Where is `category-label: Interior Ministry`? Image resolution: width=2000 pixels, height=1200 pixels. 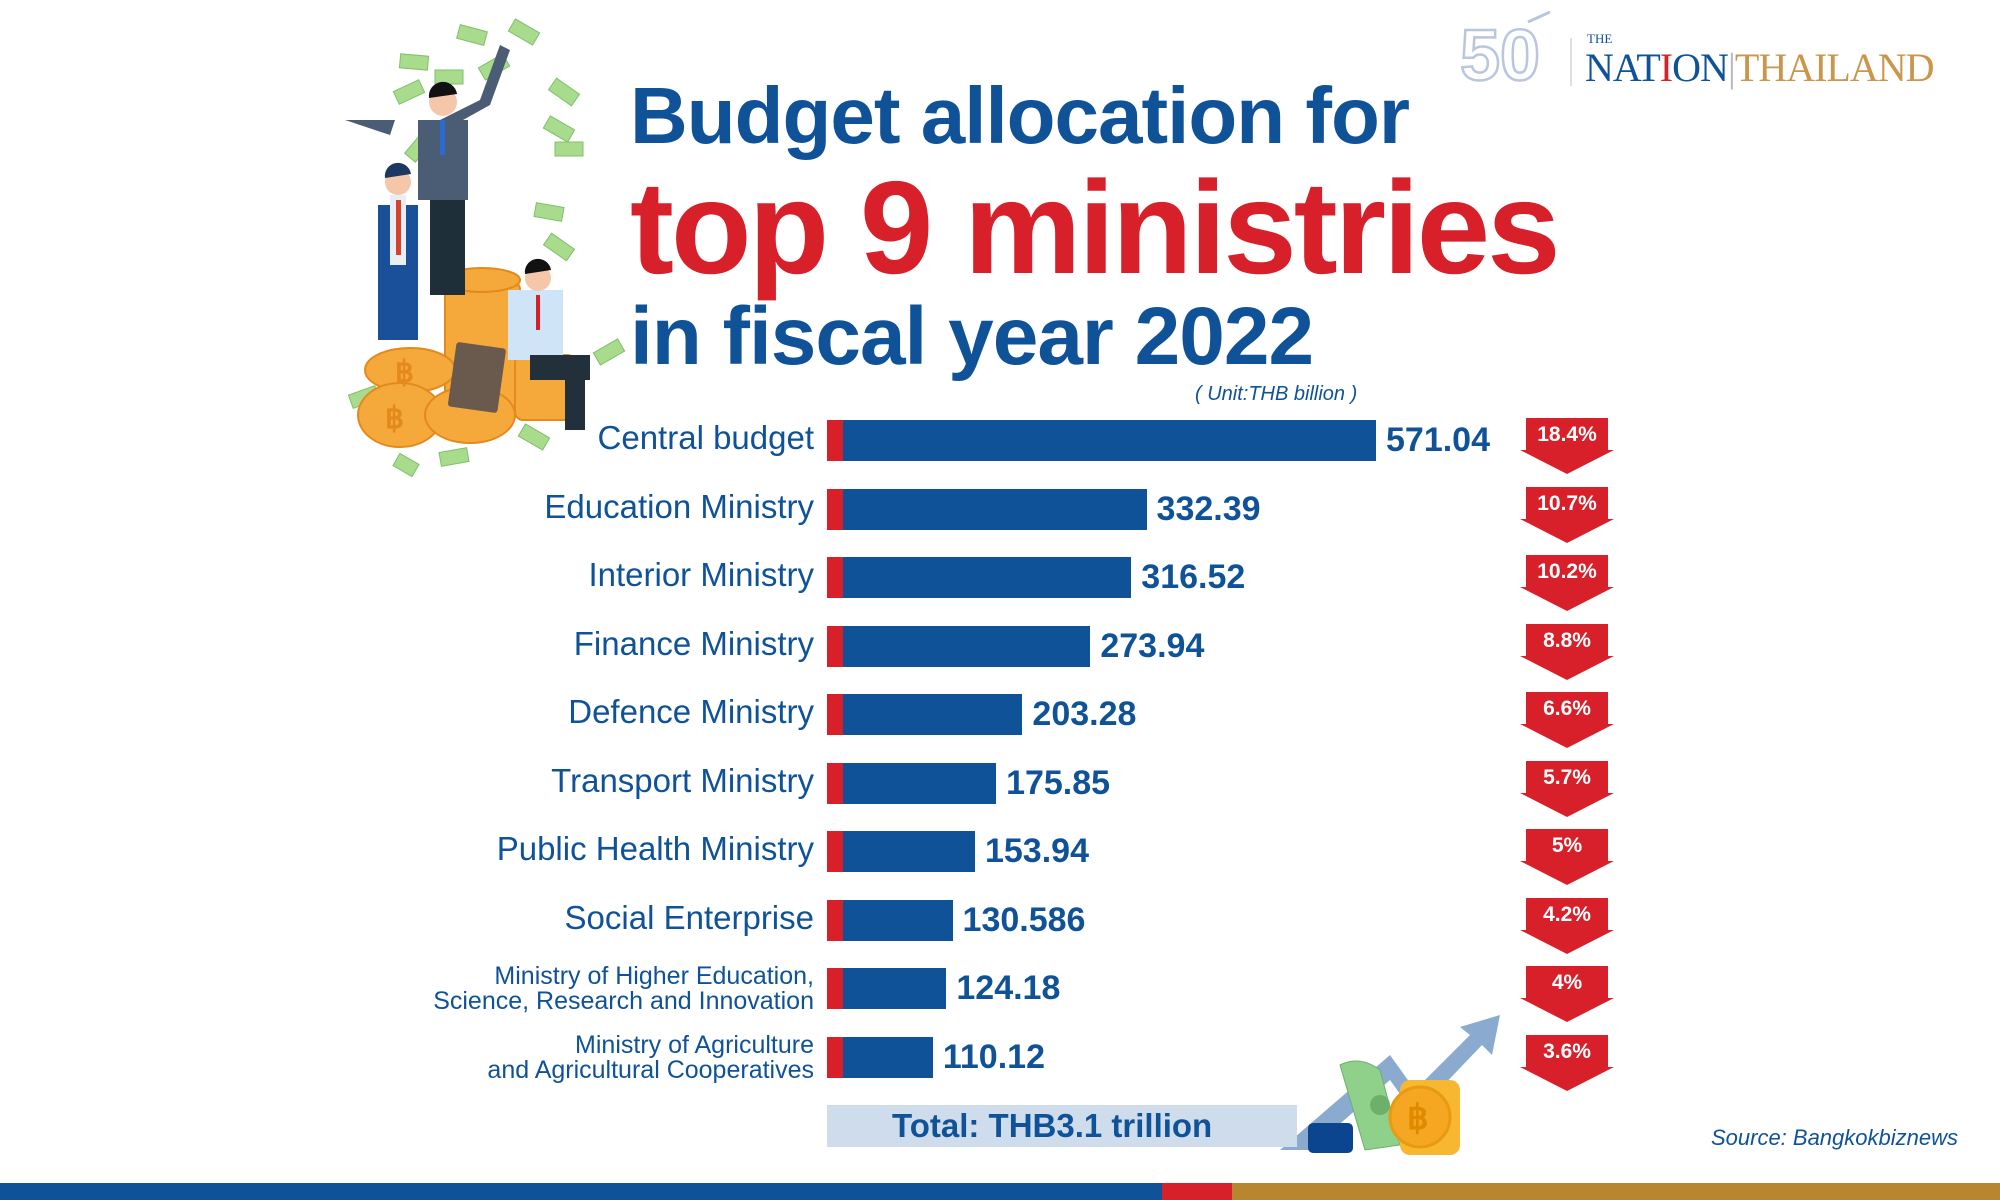 category-label: Interior Ministry is located at coordinates (701, 574).